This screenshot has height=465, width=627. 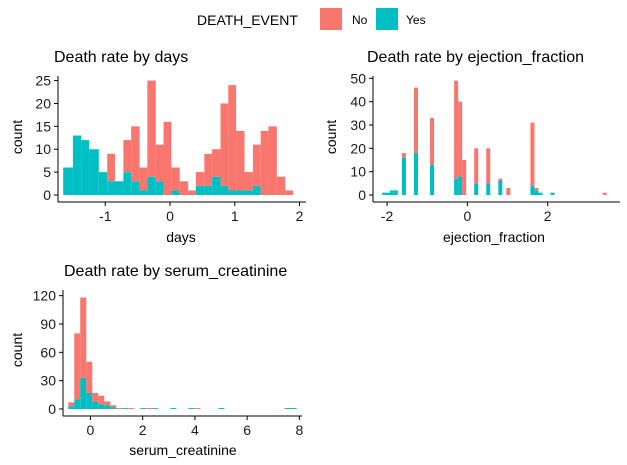 What do you see at coordinates (181, 237) in the screenshot?
I see `x-axis-label: days` at bounding box center [181, 237].